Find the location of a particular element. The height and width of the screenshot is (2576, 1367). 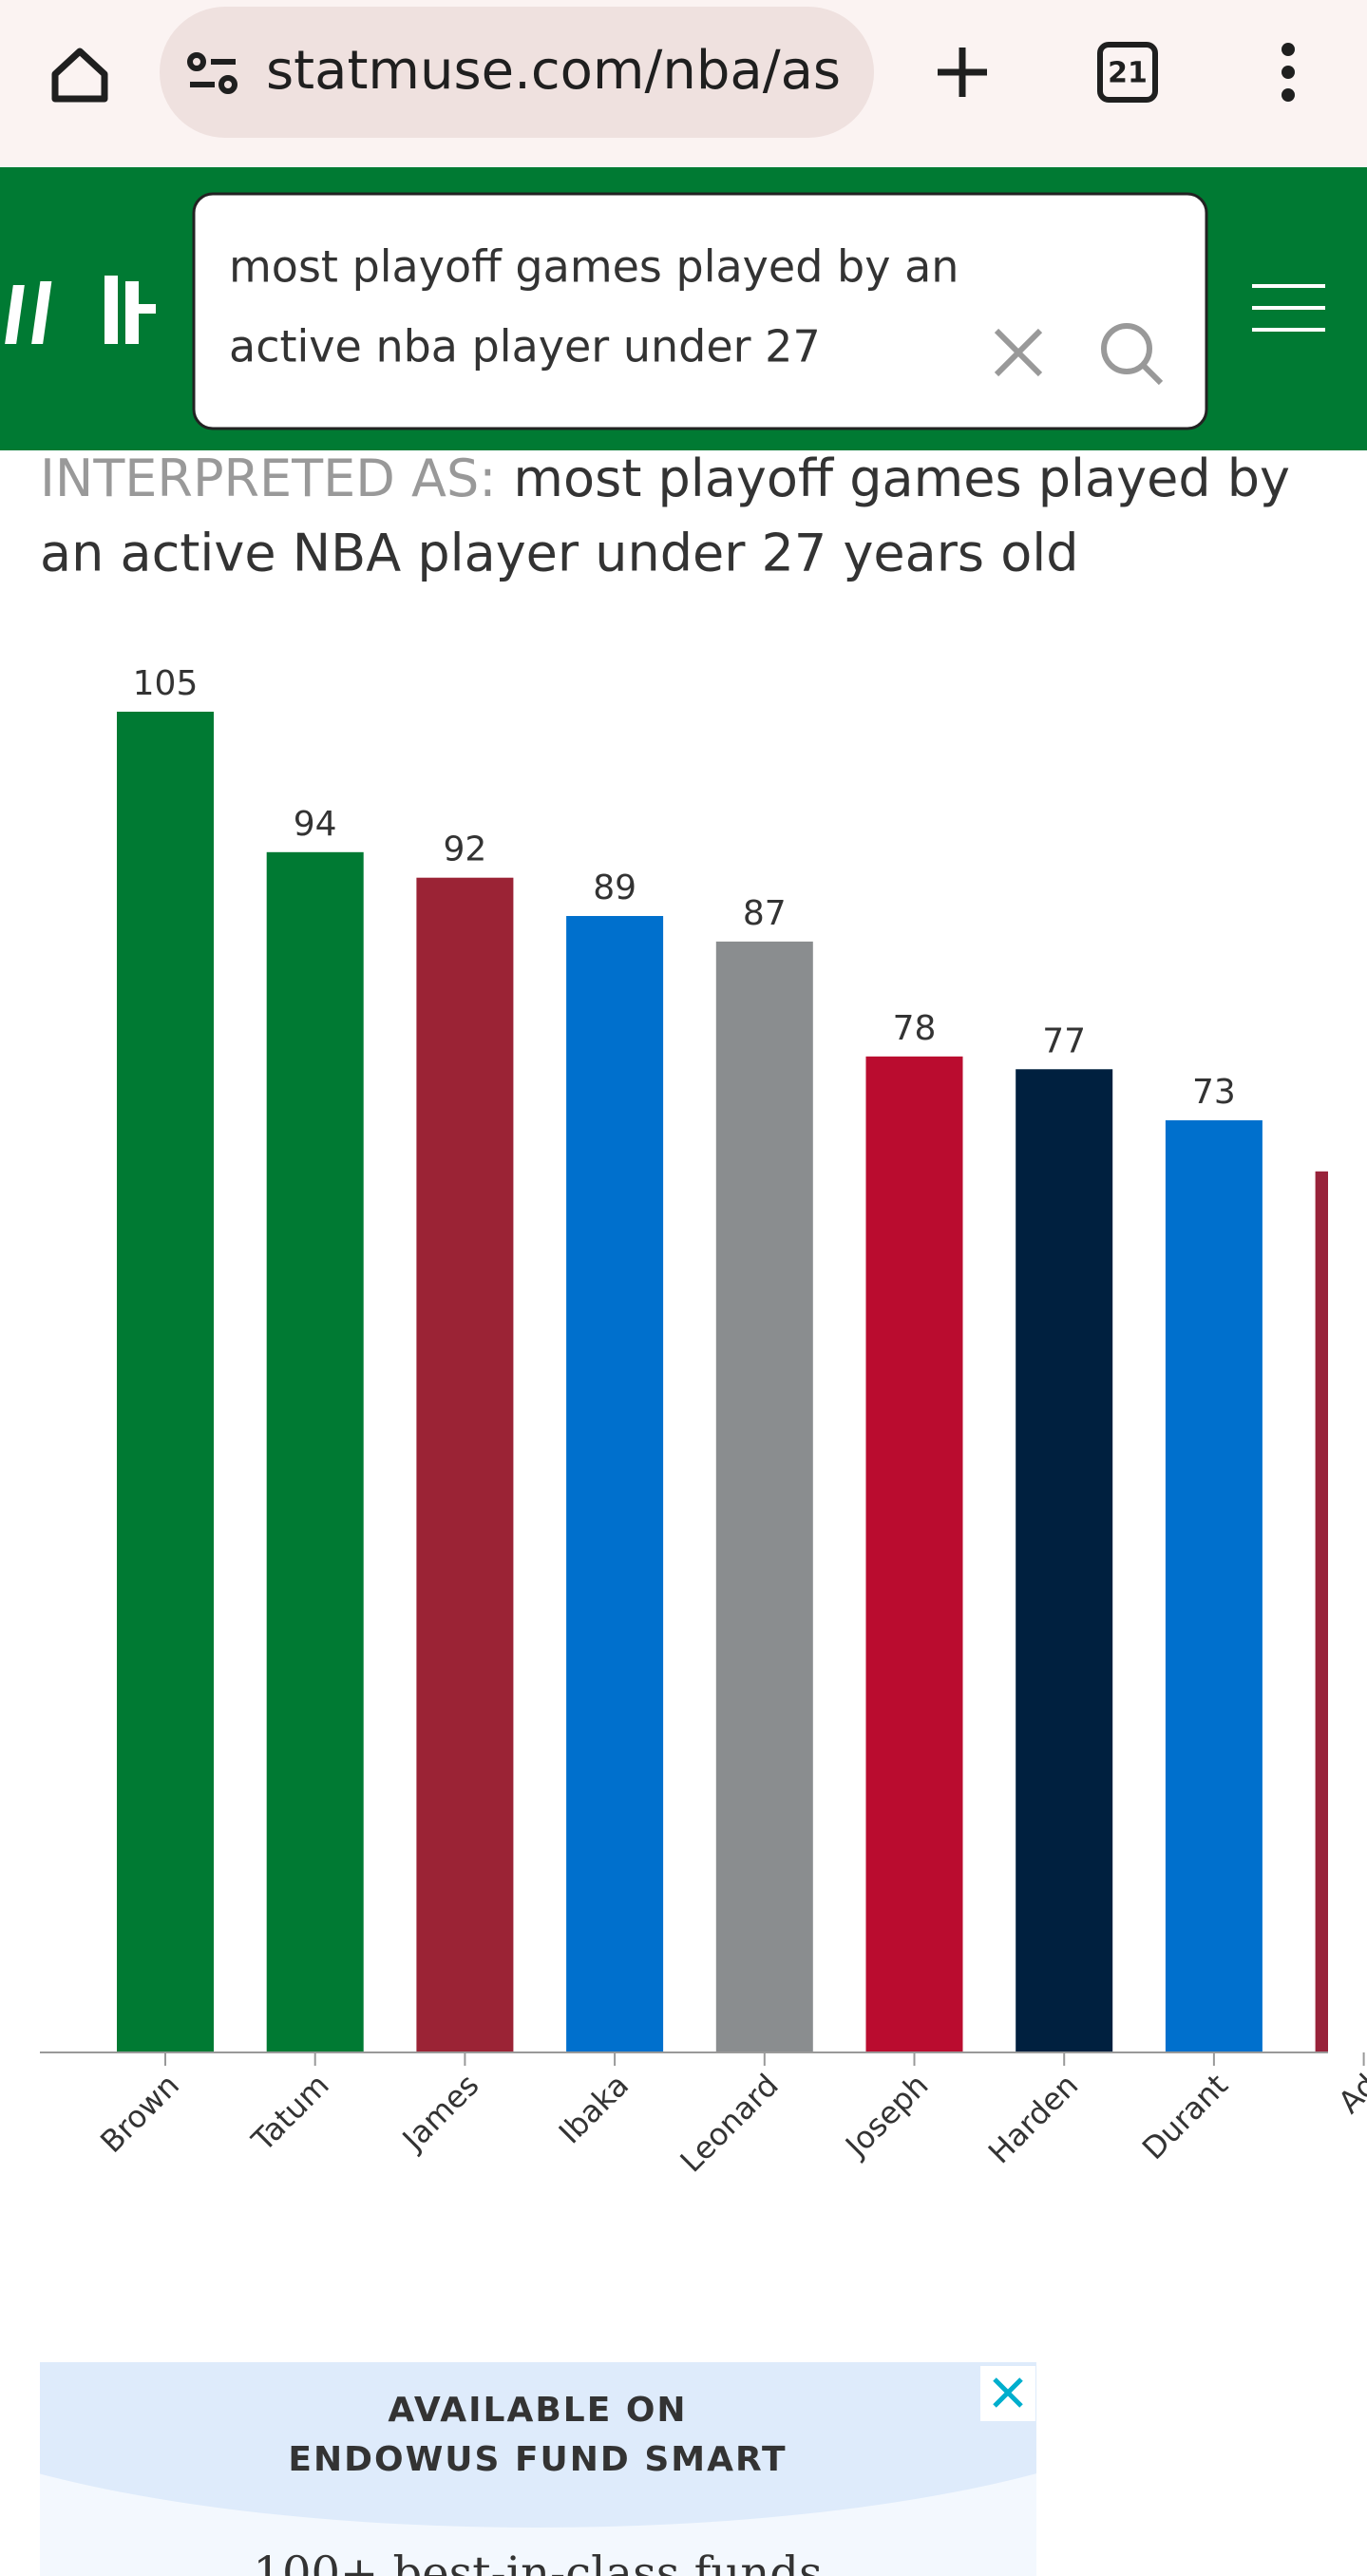

value-label: 78 is located at coordinates (915, 1028).